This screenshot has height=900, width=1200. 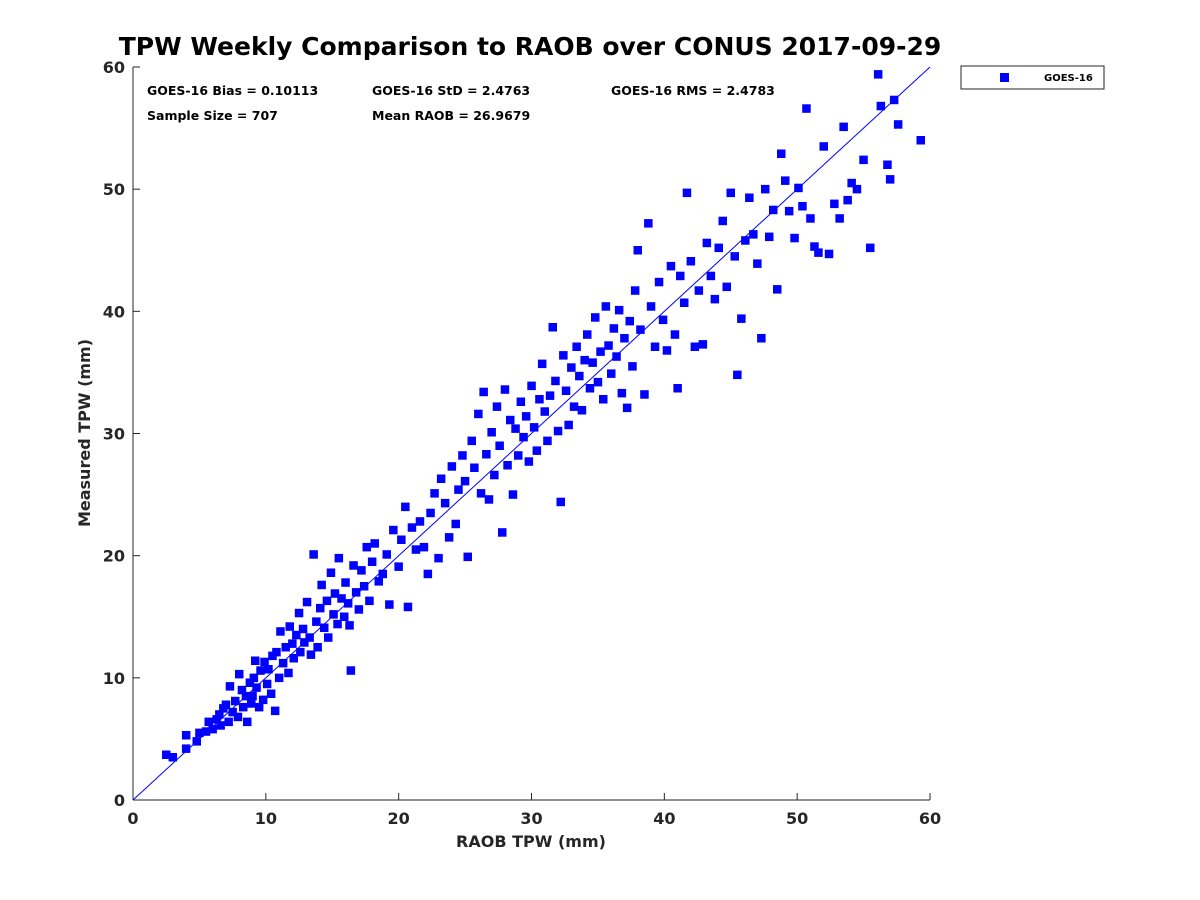 What do you see at coordinates (399, 818) in the screenshot?
I see `x-tick-label: 20` at bounding box center [399, 818].